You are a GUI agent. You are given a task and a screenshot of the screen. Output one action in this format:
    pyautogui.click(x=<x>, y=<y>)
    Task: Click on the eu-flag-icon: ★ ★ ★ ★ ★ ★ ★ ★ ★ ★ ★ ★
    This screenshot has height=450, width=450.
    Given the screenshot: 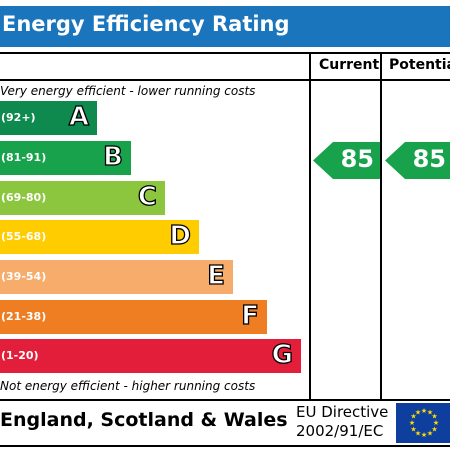 What is the action you would take?
    pyautogui.click(x=423, y=423)
    